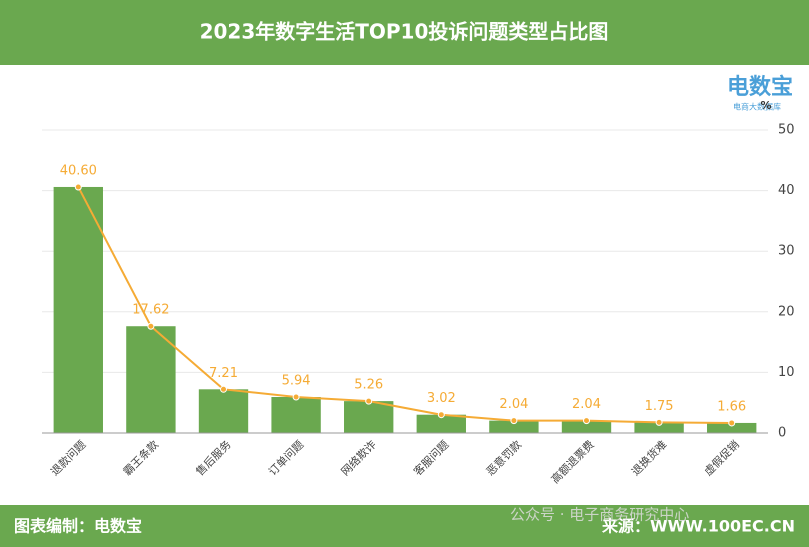 Image resolution: width=809 pixels, height=547 pixels. What do you see at coordinates (659, 406) in the screenshot?
I see `data-label: 1.75` at bounding box center [659, 406].